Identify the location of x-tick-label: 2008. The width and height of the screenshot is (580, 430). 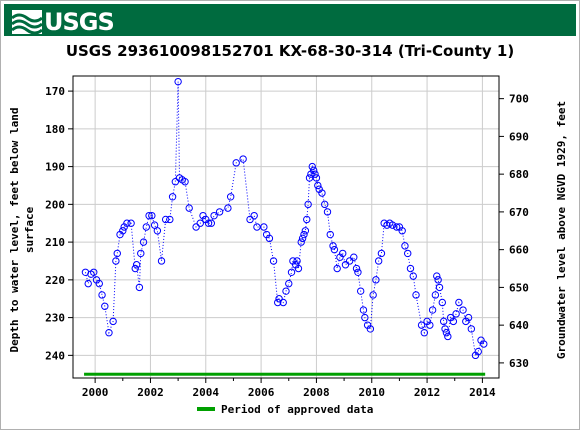
(316, 392).